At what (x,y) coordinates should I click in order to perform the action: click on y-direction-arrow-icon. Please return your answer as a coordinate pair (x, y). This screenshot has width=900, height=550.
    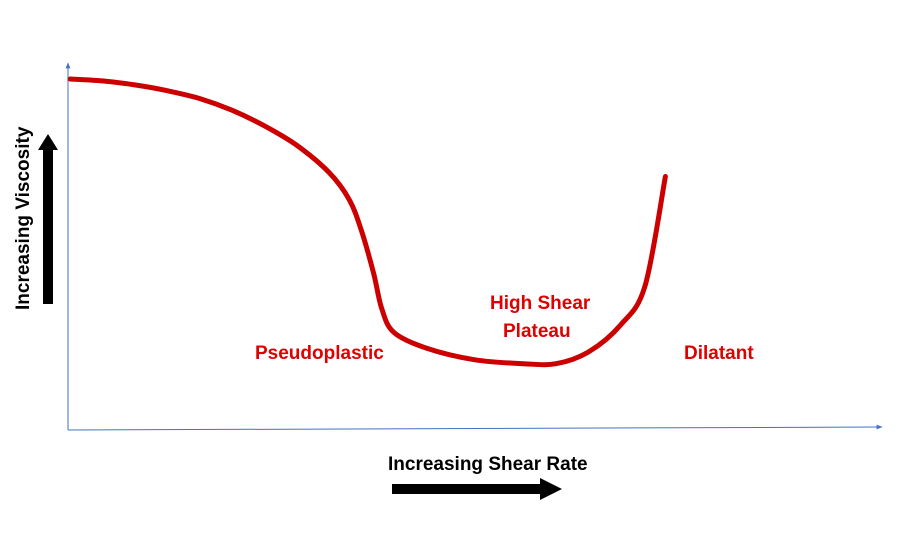
    Looking at the image, I should click on (48, 219).